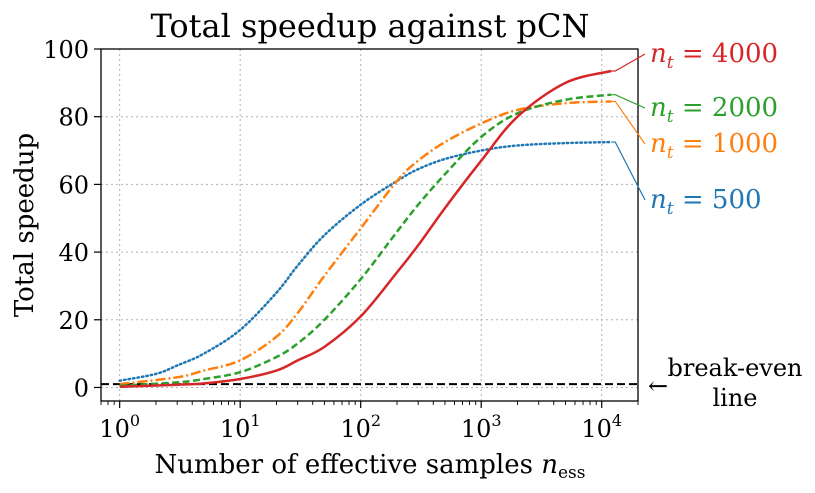 This screenshot has width=815, height=493. Describe the element at coordinates (370, 26) in the screenshot. I see `chart-title: Total speedup against pCN` at that location.